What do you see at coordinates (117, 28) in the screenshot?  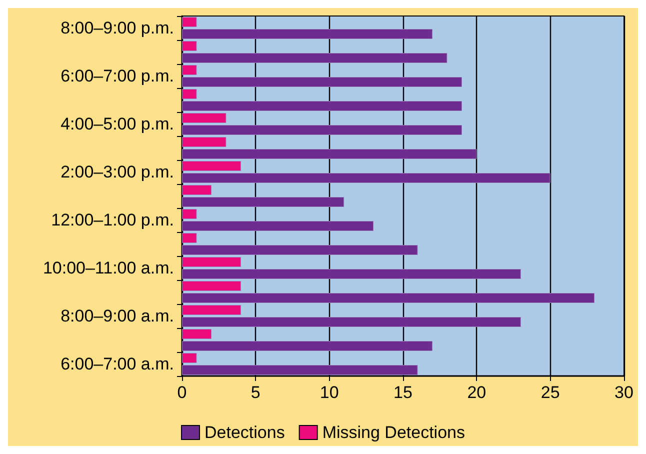 I see `y-tick-label: 8:00–9:00 p.m.` at bounding box center [117, 28].